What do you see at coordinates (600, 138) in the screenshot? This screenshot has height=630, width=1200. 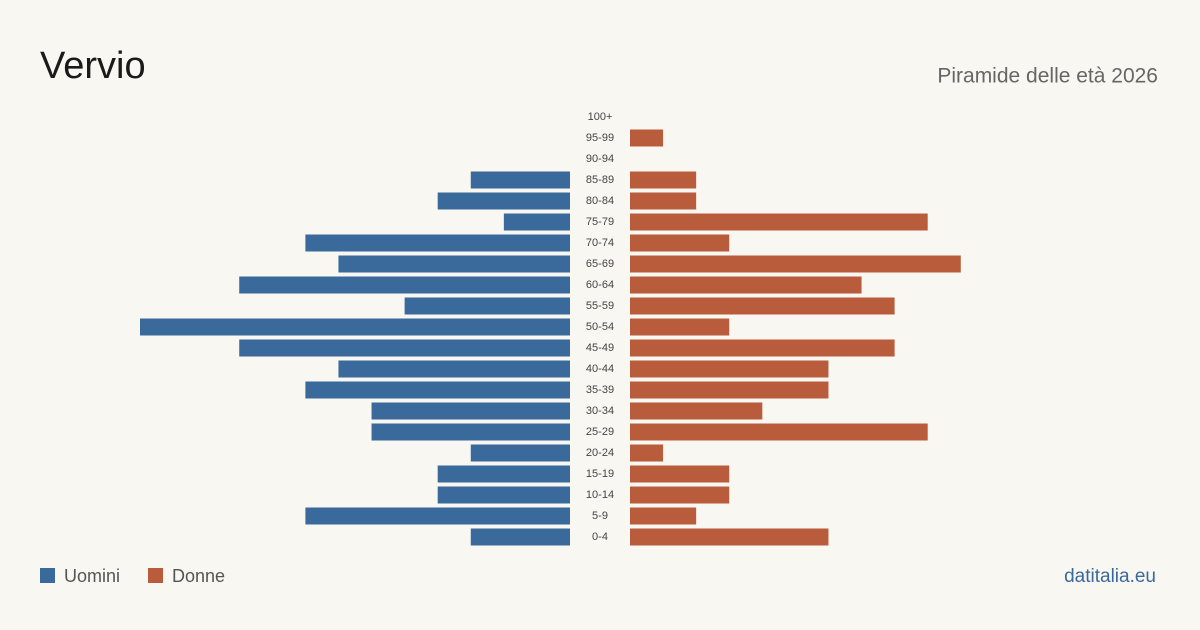 I see `age-label: 95-99` at bounding box center [600, 138].